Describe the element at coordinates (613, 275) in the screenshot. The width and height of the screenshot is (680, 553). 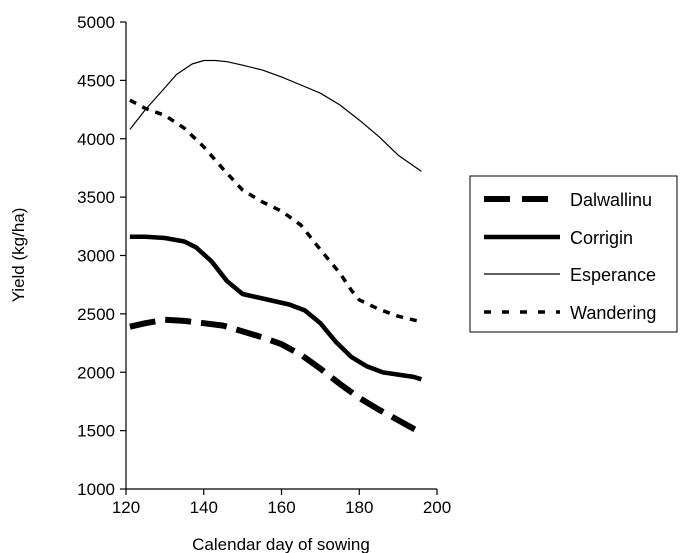
I see `legend-label-esperance: Esperance` at that location.